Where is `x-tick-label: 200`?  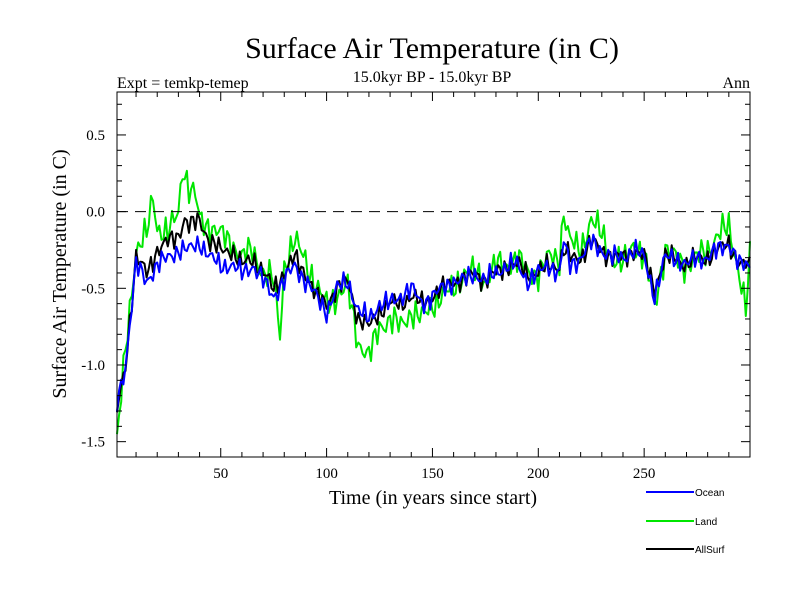 x-tick-label: 200 is located at coordinates (538, 474).